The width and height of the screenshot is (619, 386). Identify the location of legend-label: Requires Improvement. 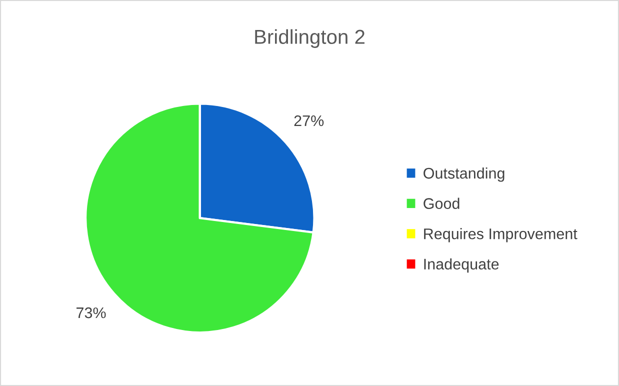
(501, 235).